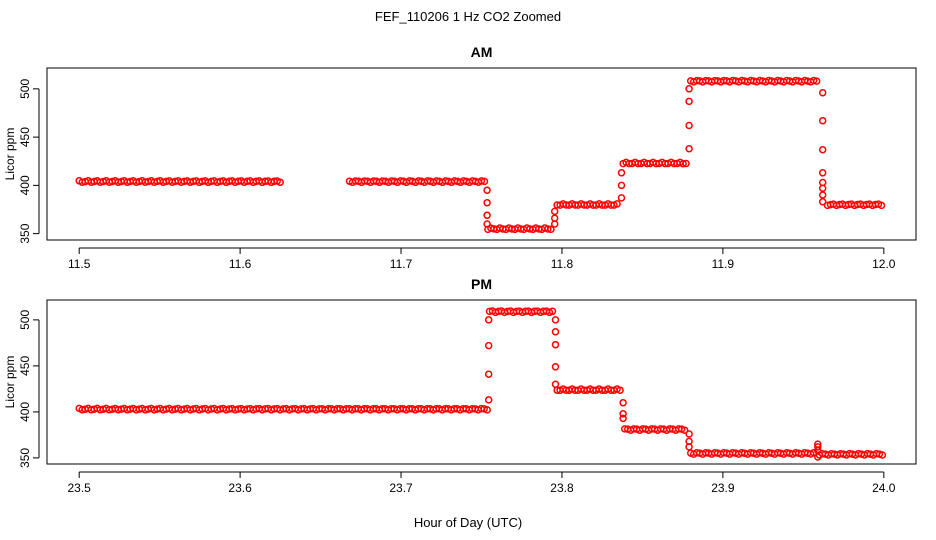 The image size is (936, 540). I want to click on am-x-tick-label: 11.7, so click(401, 264).